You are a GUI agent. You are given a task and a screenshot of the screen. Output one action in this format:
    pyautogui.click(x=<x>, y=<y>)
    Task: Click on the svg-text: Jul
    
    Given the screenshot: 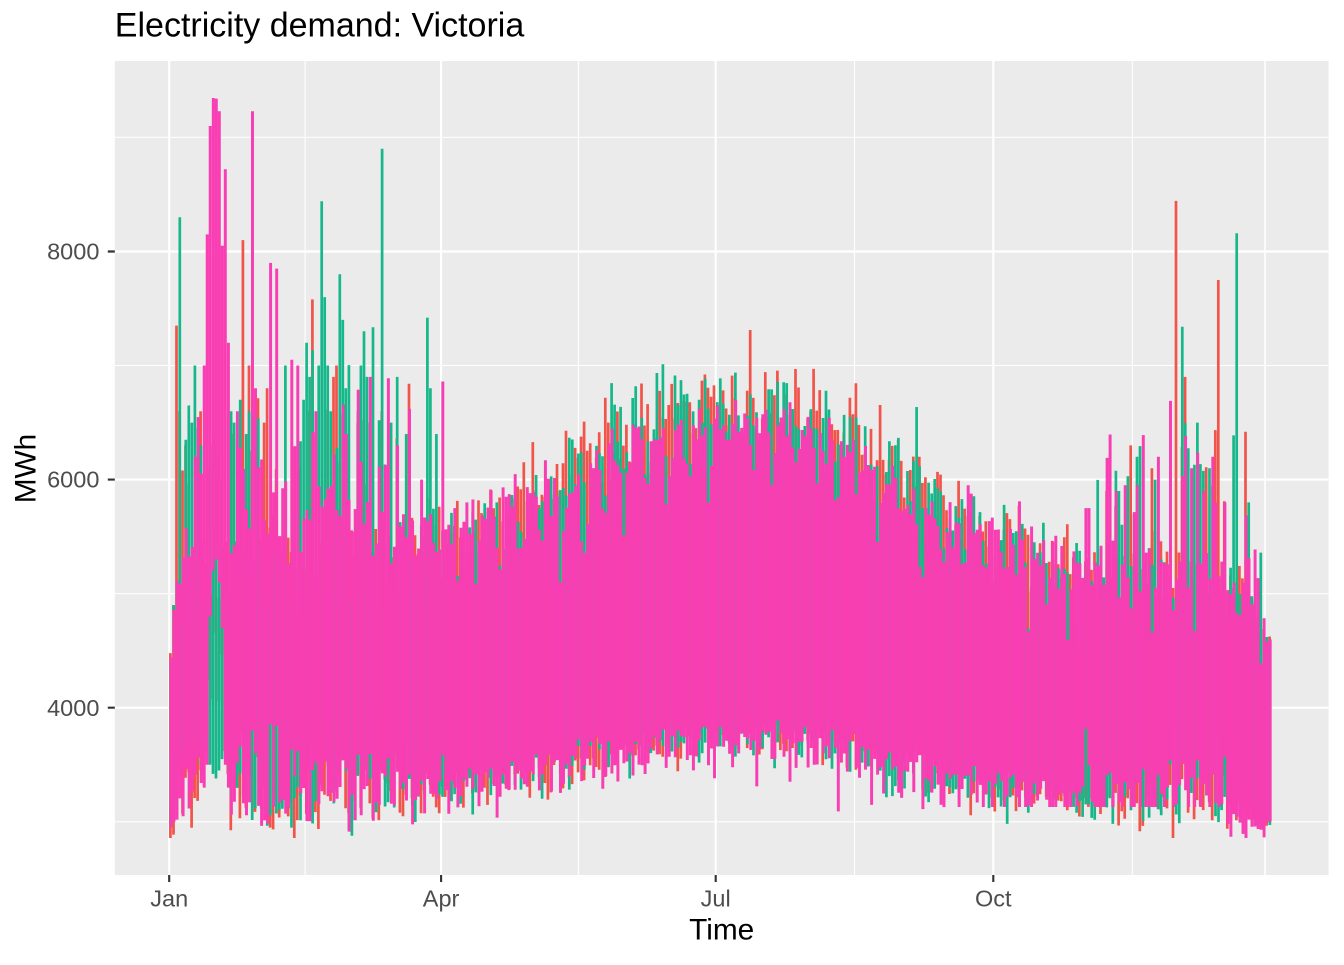 What is the action you would take?
    pyautogui.click(x=716, y=898)
    